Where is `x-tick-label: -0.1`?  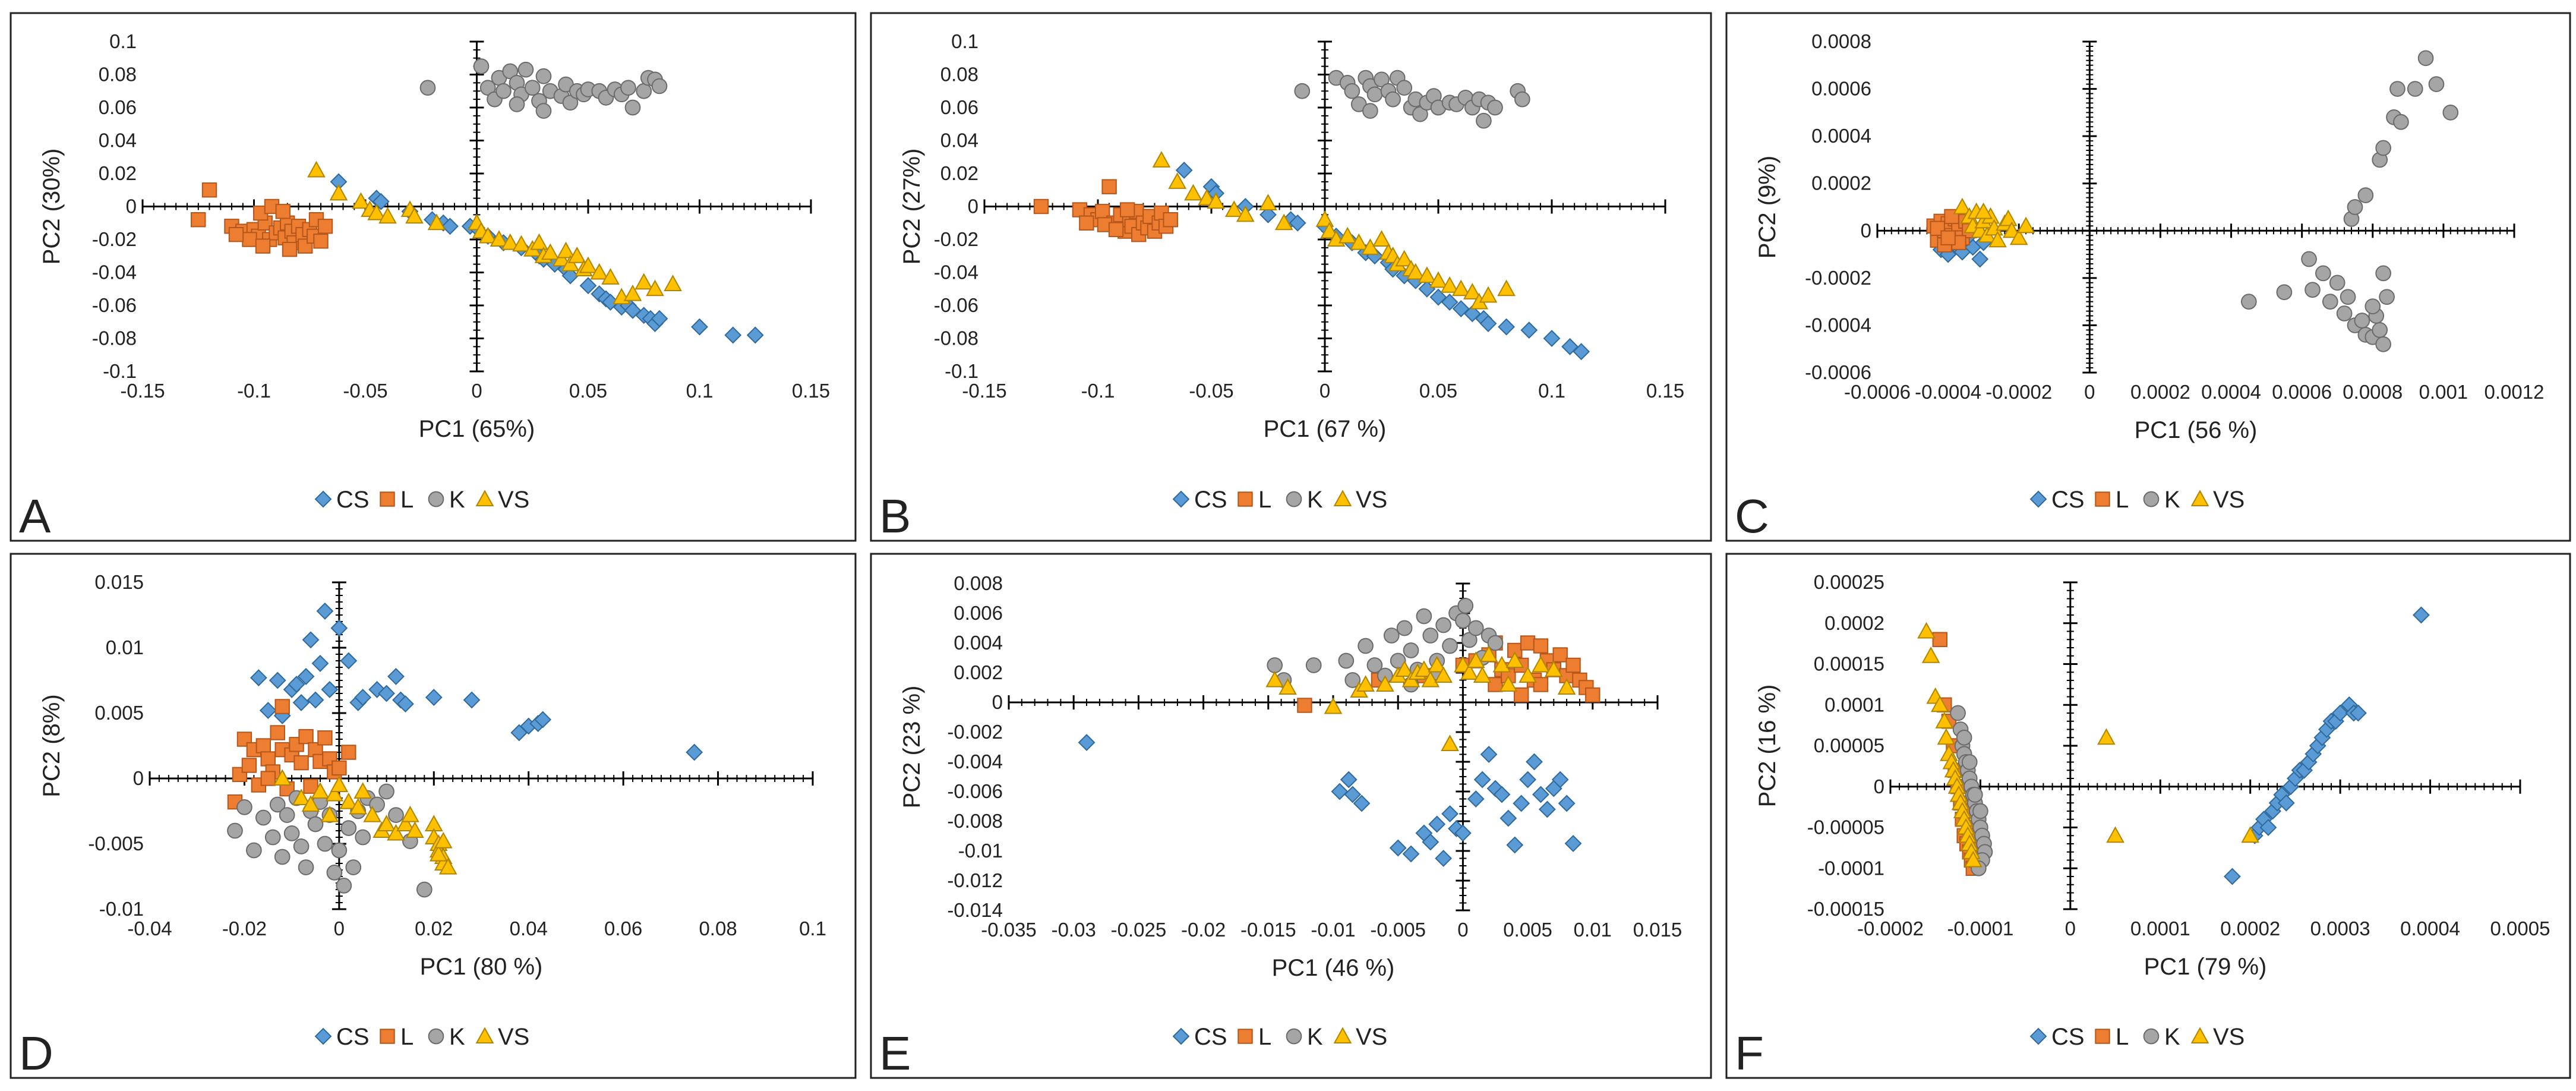 x-tick-label: -0.1 is located at coordinates (254, 391).